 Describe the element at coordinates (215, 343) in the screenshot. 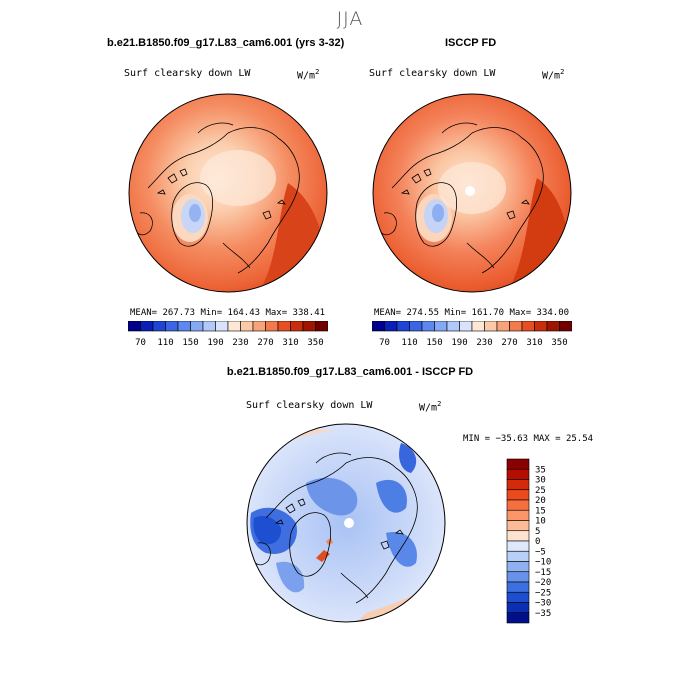

I see `model-colorbar-tick-label: 190` at that location.